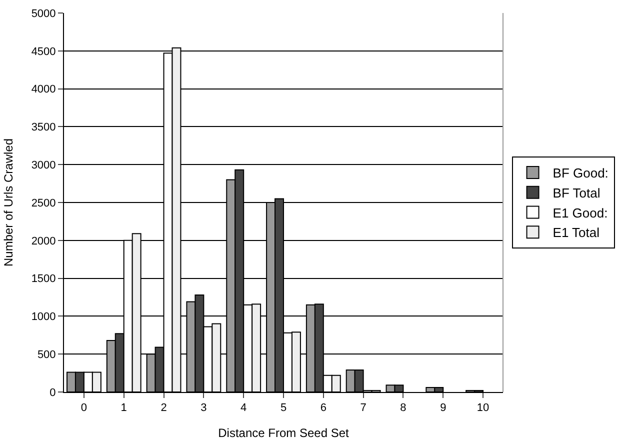  I want to click on x-tick-label: 6, so click(323, 408).